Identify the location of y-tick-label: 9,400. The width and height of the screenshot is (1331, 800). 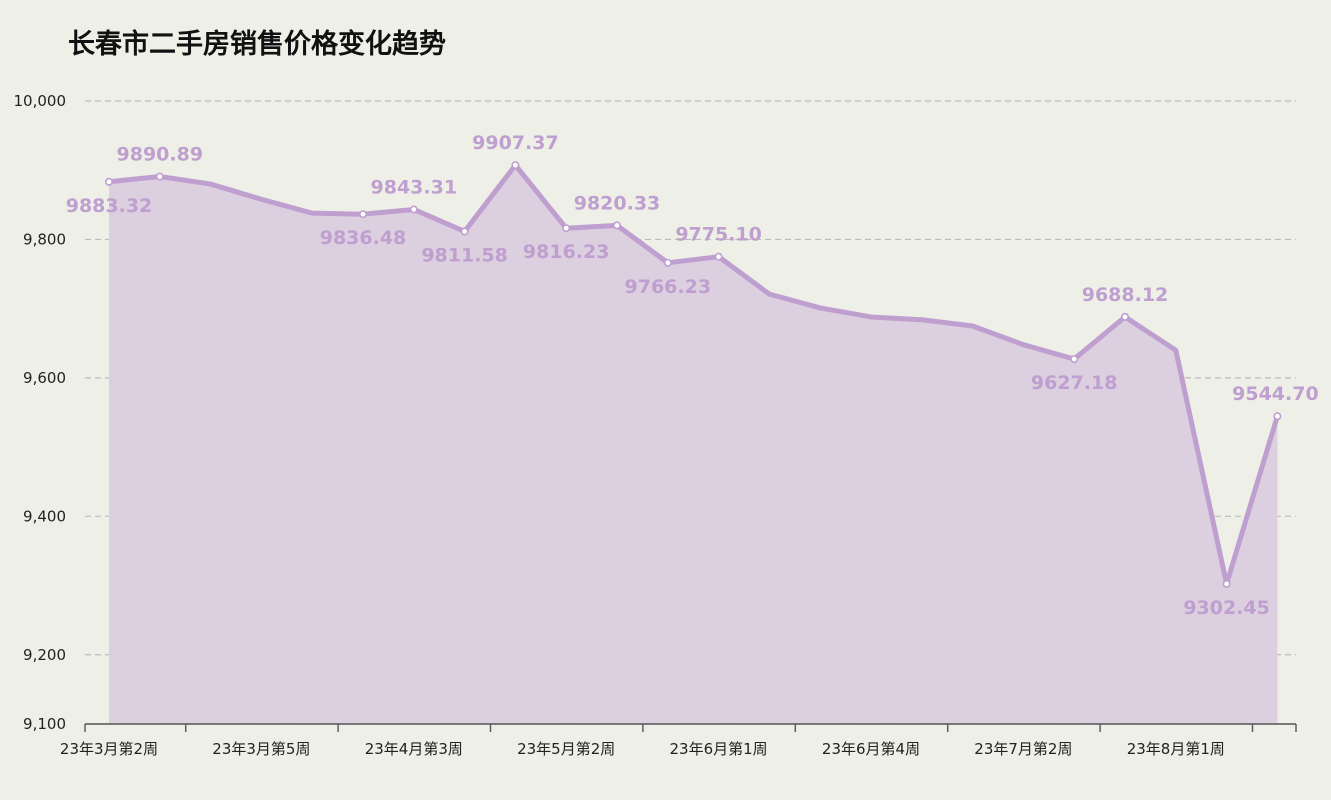
(44, 516).